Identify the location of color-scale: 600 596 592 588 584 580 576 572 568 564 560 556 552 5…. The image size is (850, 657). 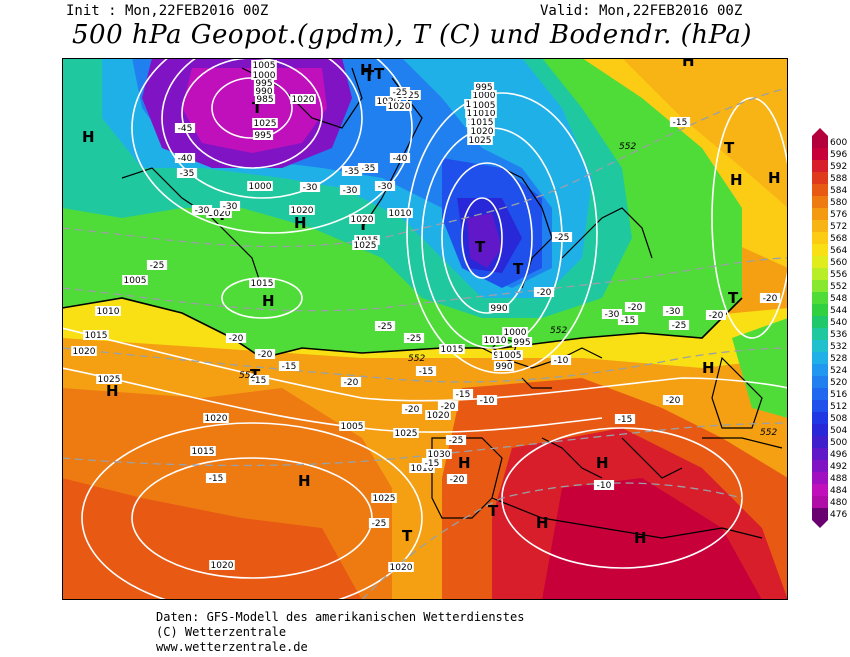
(829, 328).